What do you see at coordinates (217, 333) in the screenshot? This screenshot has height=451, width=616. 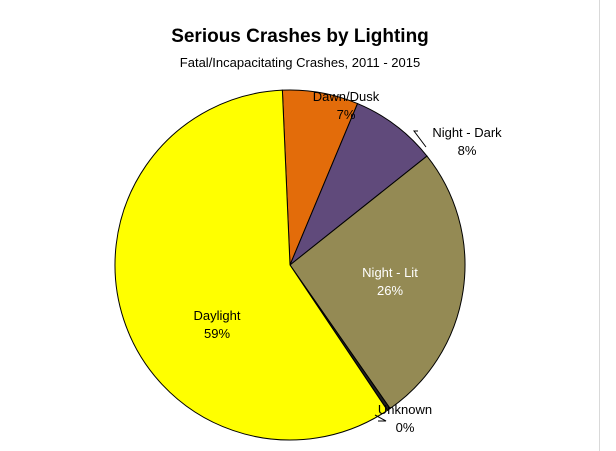 I see `slice-percent-daylight: 59%` at bounding box center [217, 333].